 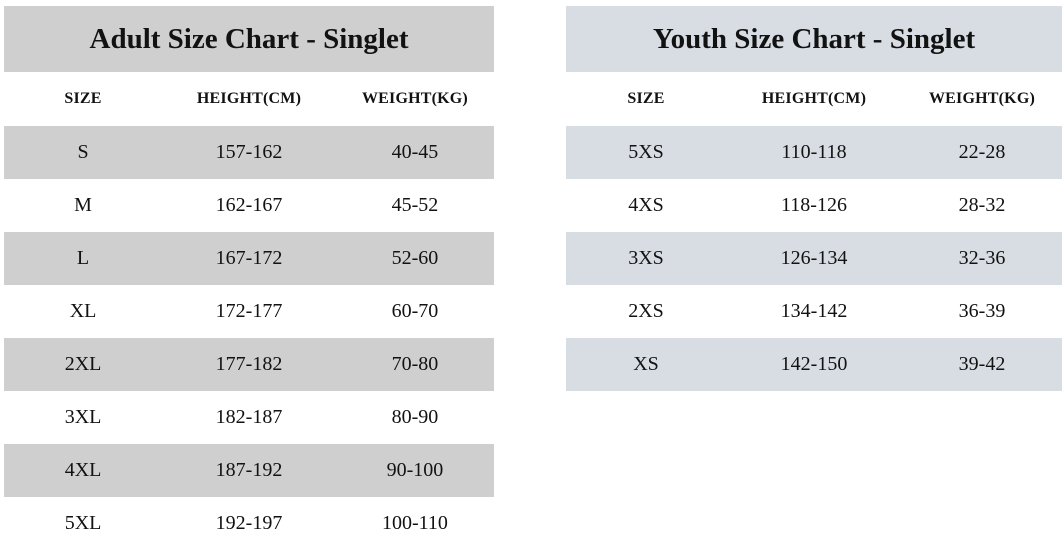 What do you see at coordinates (83, 258) in the screenshot?
I see `size-value: L` at bounding box center [83, 258].